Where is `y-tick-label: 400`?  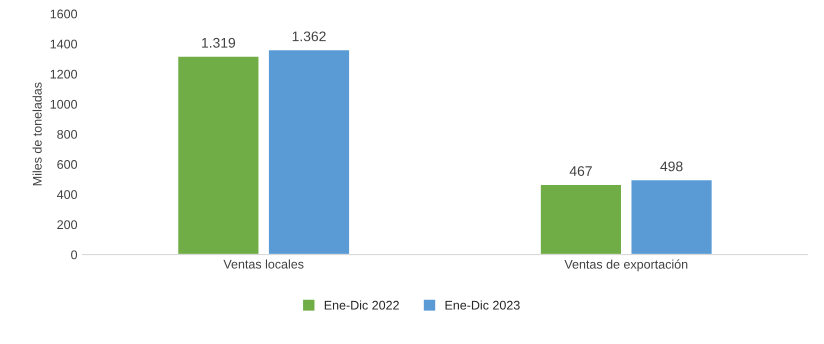
y-tick-label: 400 is located at coordinates (67, 195).